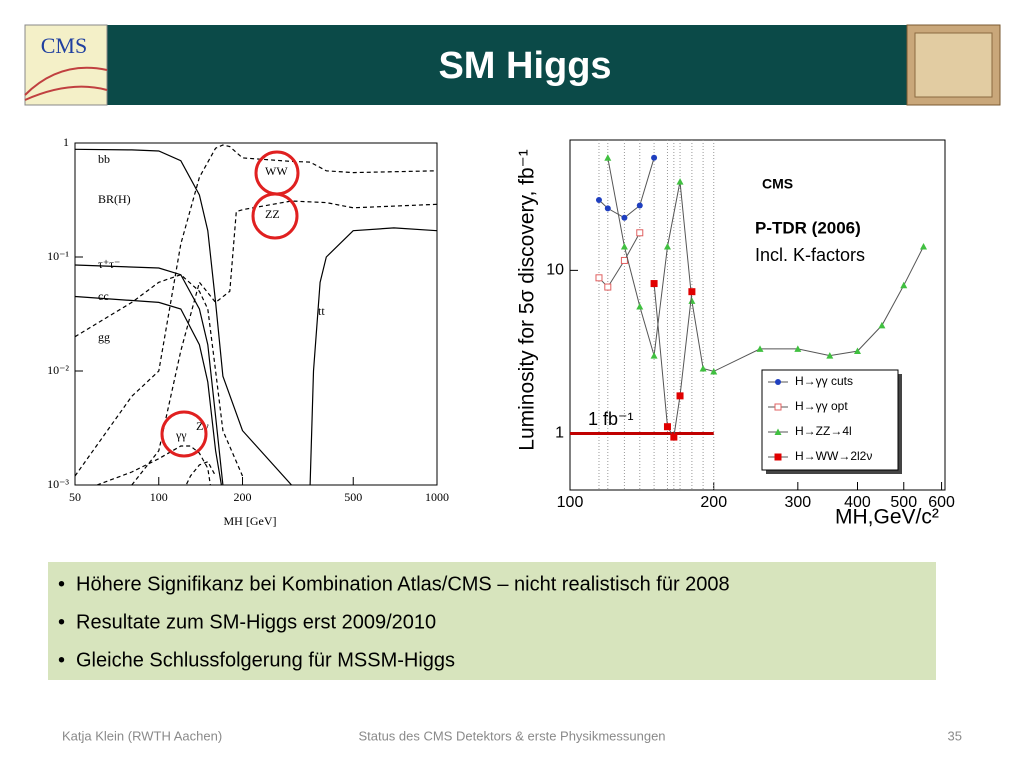 The height and width of the screenshot is (773, 1024). What do you see at coordinates (66, 142) in the screenshot?
I see `y-tick-label: 1` at bounding box center [66, 142].